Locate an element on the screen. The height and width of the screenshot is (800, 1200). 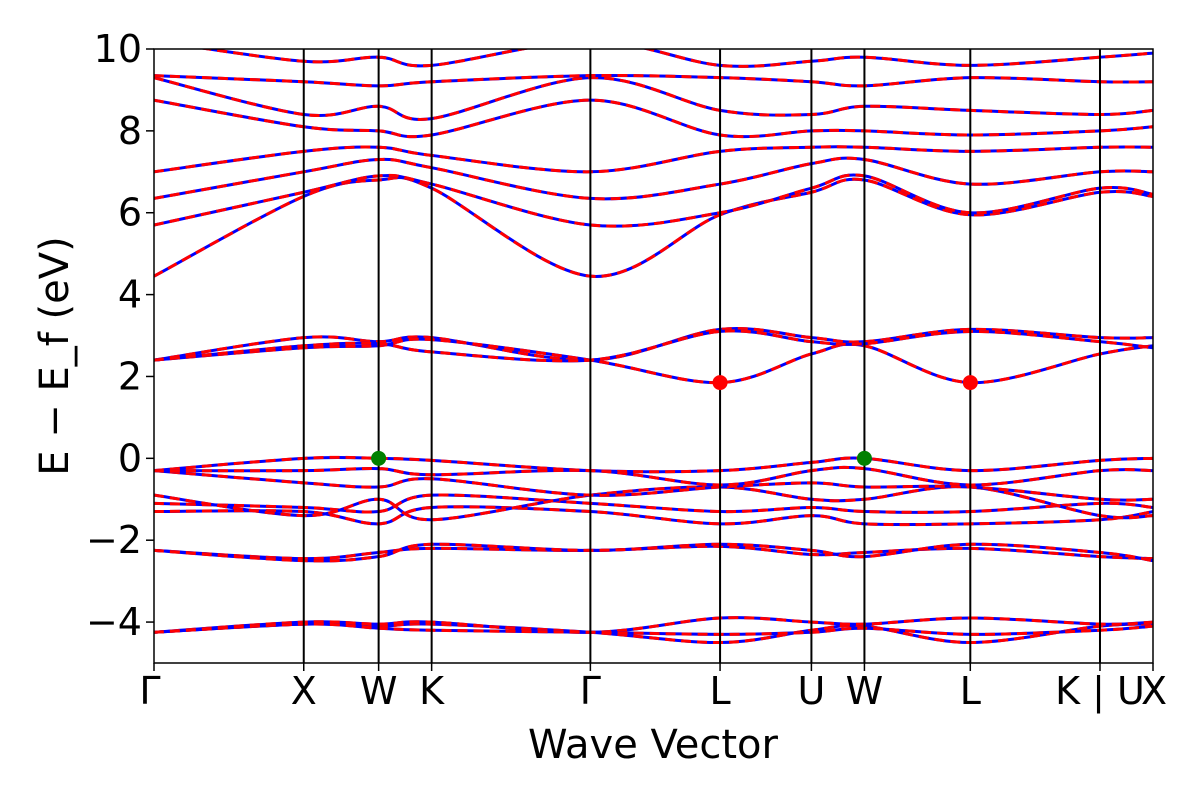
x-tick-label: U is located at coordinates (812, 691).